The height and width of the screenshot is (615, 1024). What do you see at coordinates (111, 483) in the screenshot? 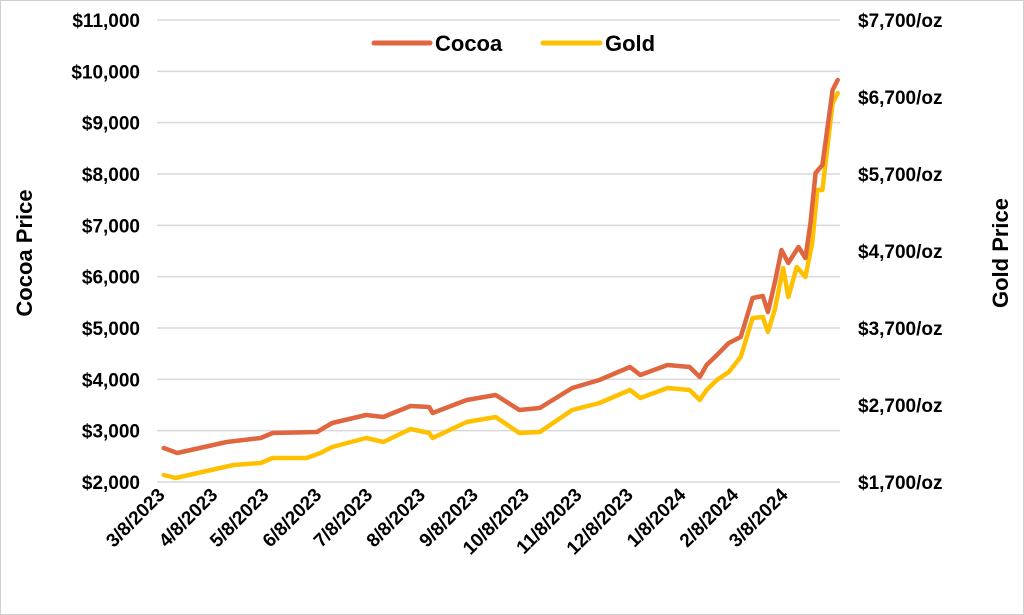
I see `y-tick-label: $2,000` at bounding box center [111, 483].